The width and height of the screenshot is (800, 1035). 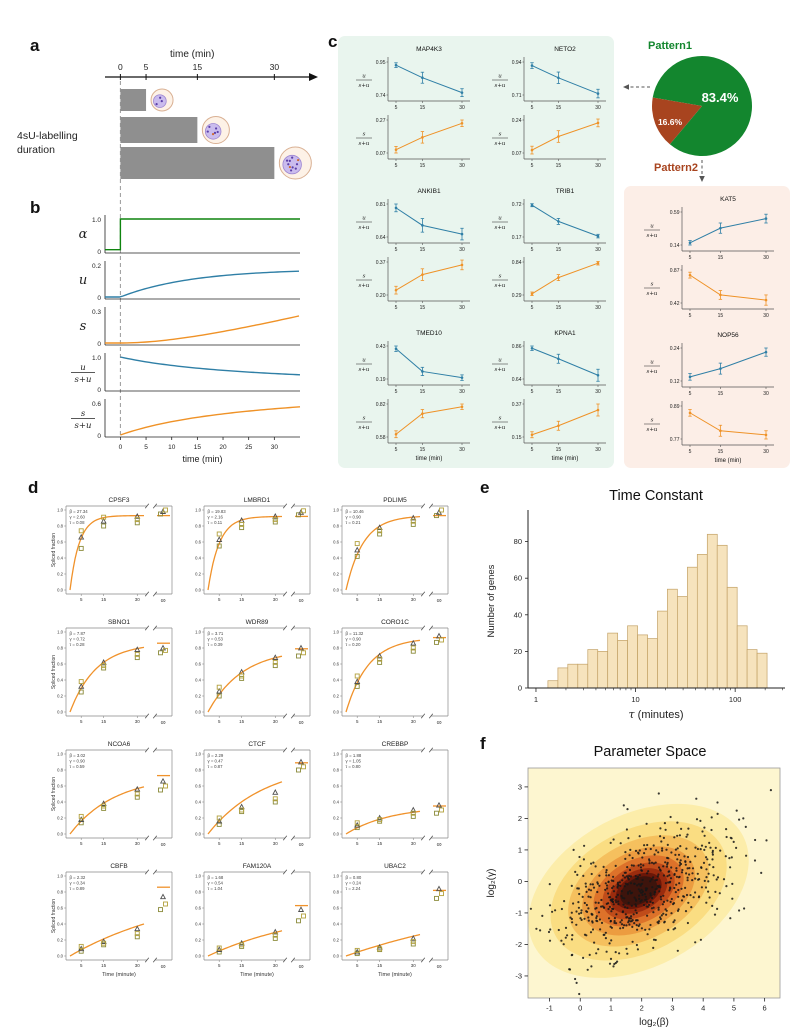 I want to click on labelling-bar-30min, so click(x=197, y=163).